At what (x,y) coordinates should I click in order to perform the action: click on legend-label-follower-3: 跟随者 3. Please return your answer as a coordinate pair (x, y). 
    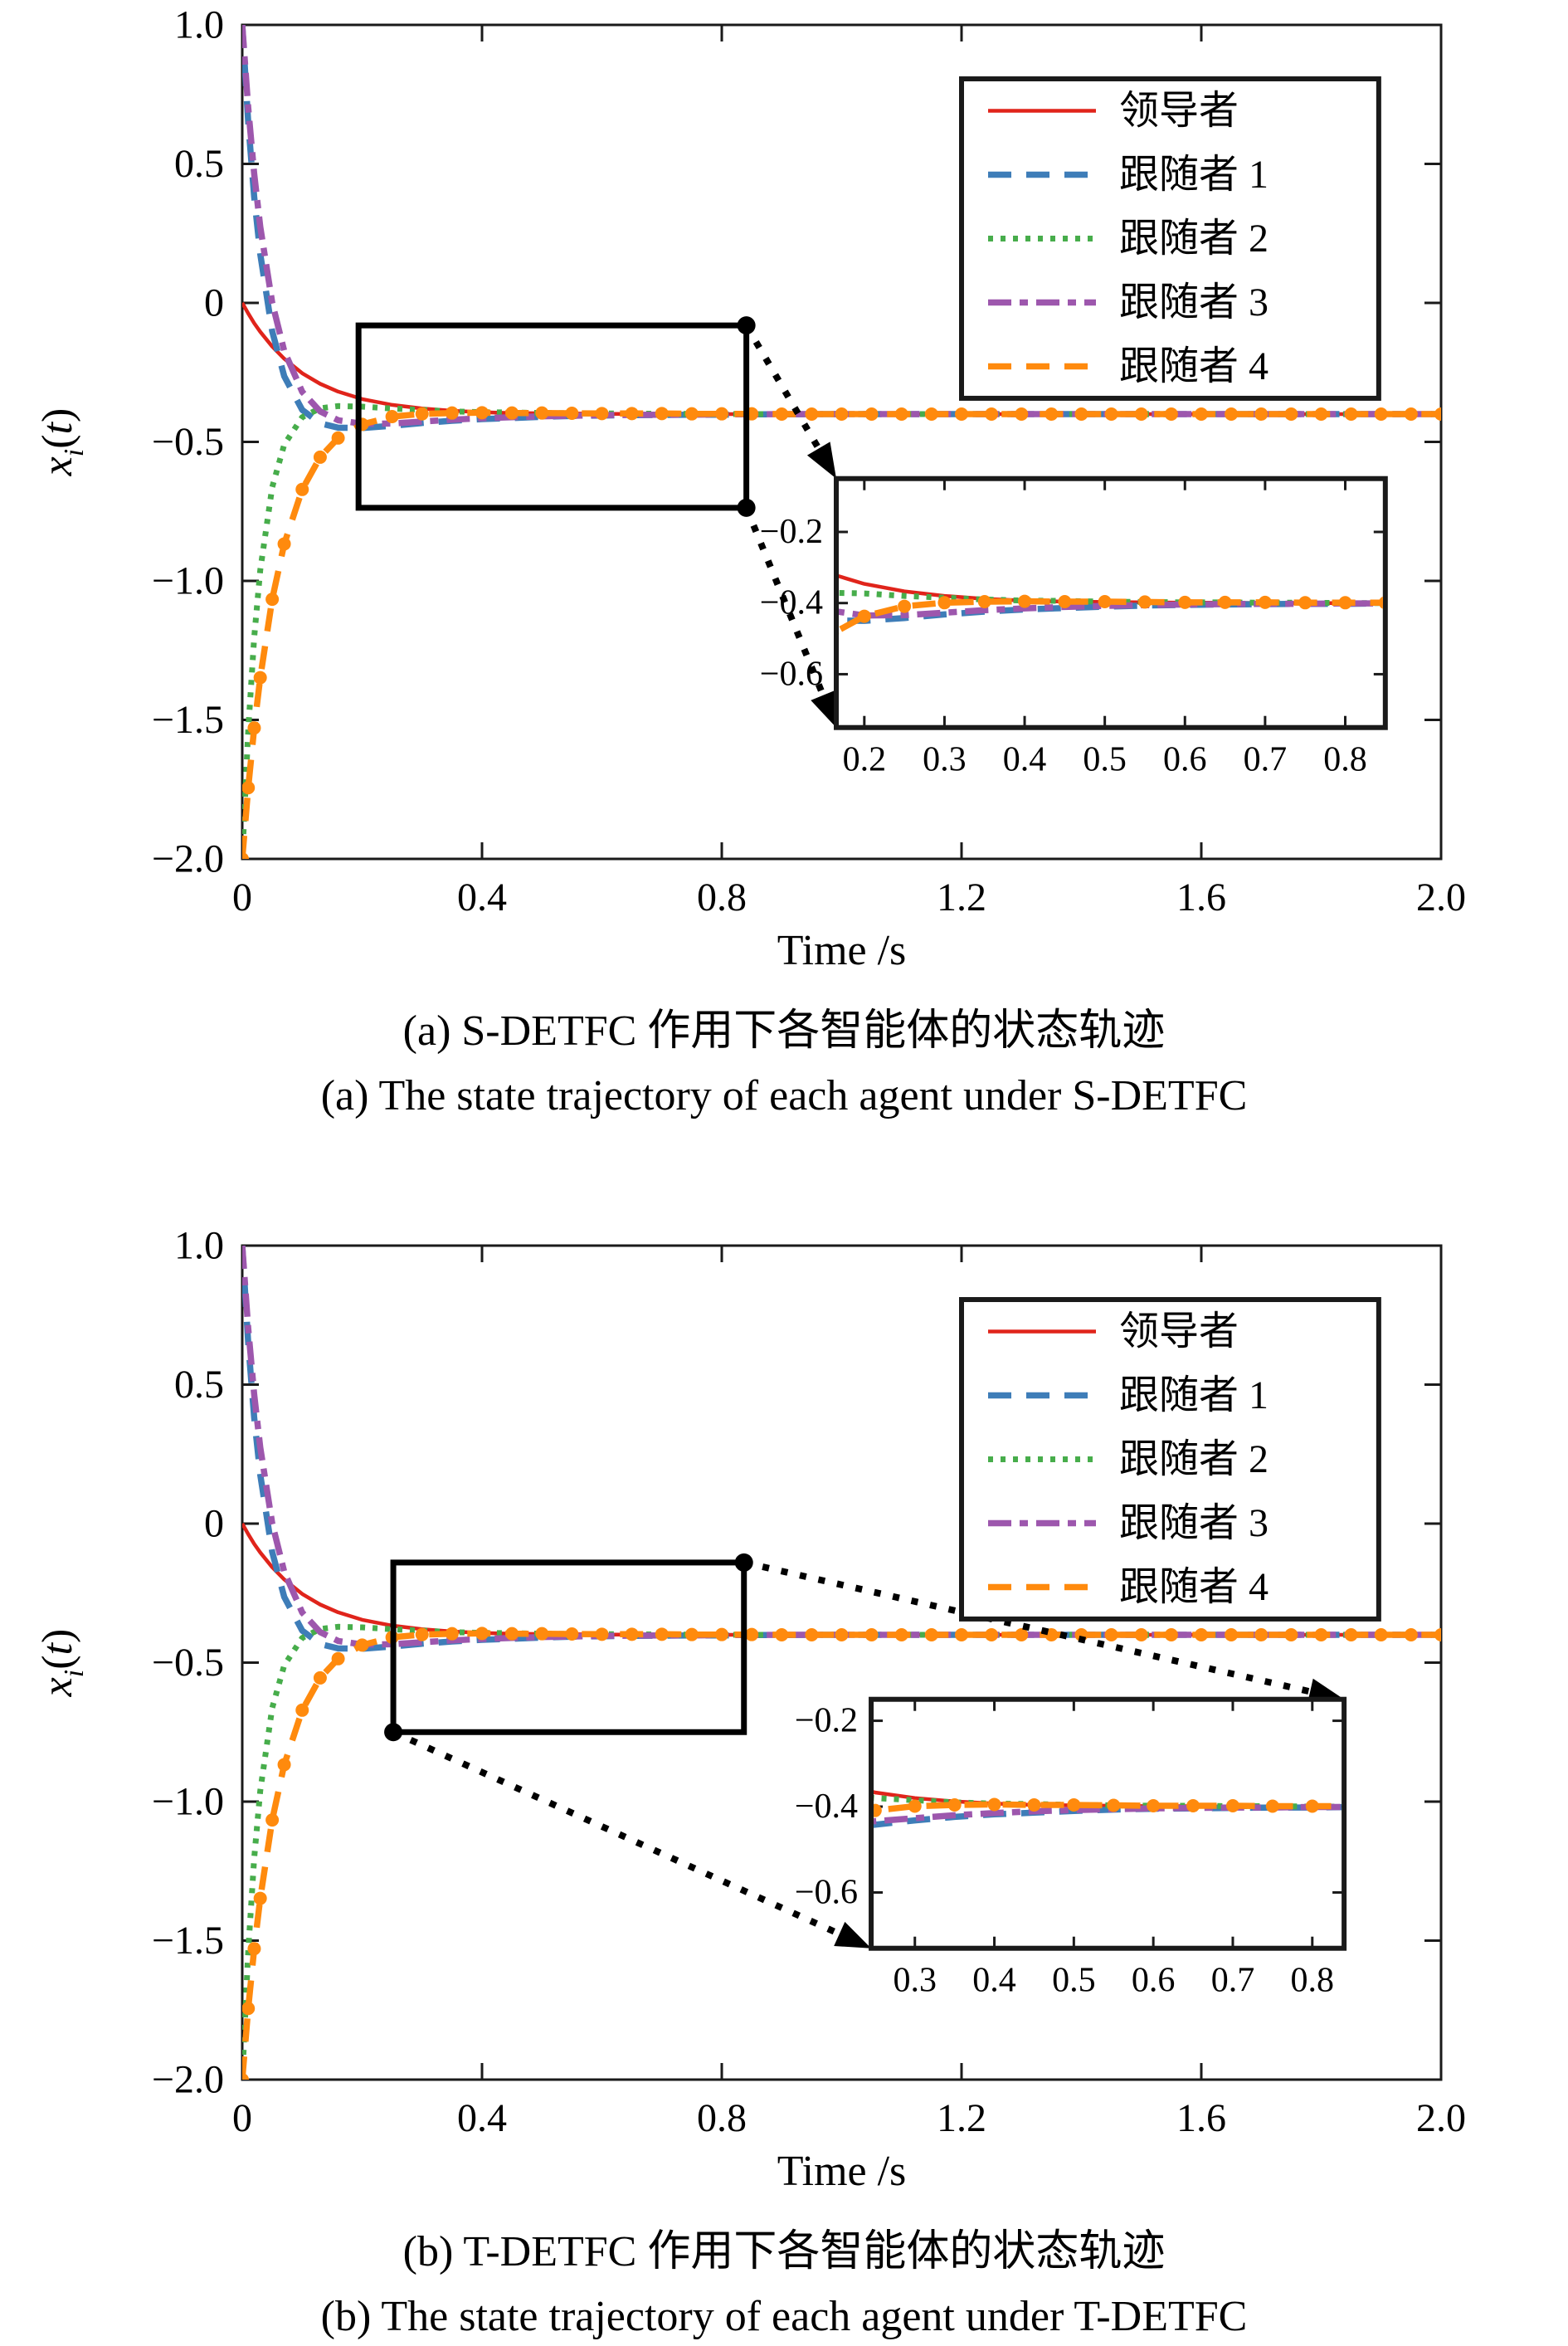
    Looking at the image, I should click on (1194, 302).